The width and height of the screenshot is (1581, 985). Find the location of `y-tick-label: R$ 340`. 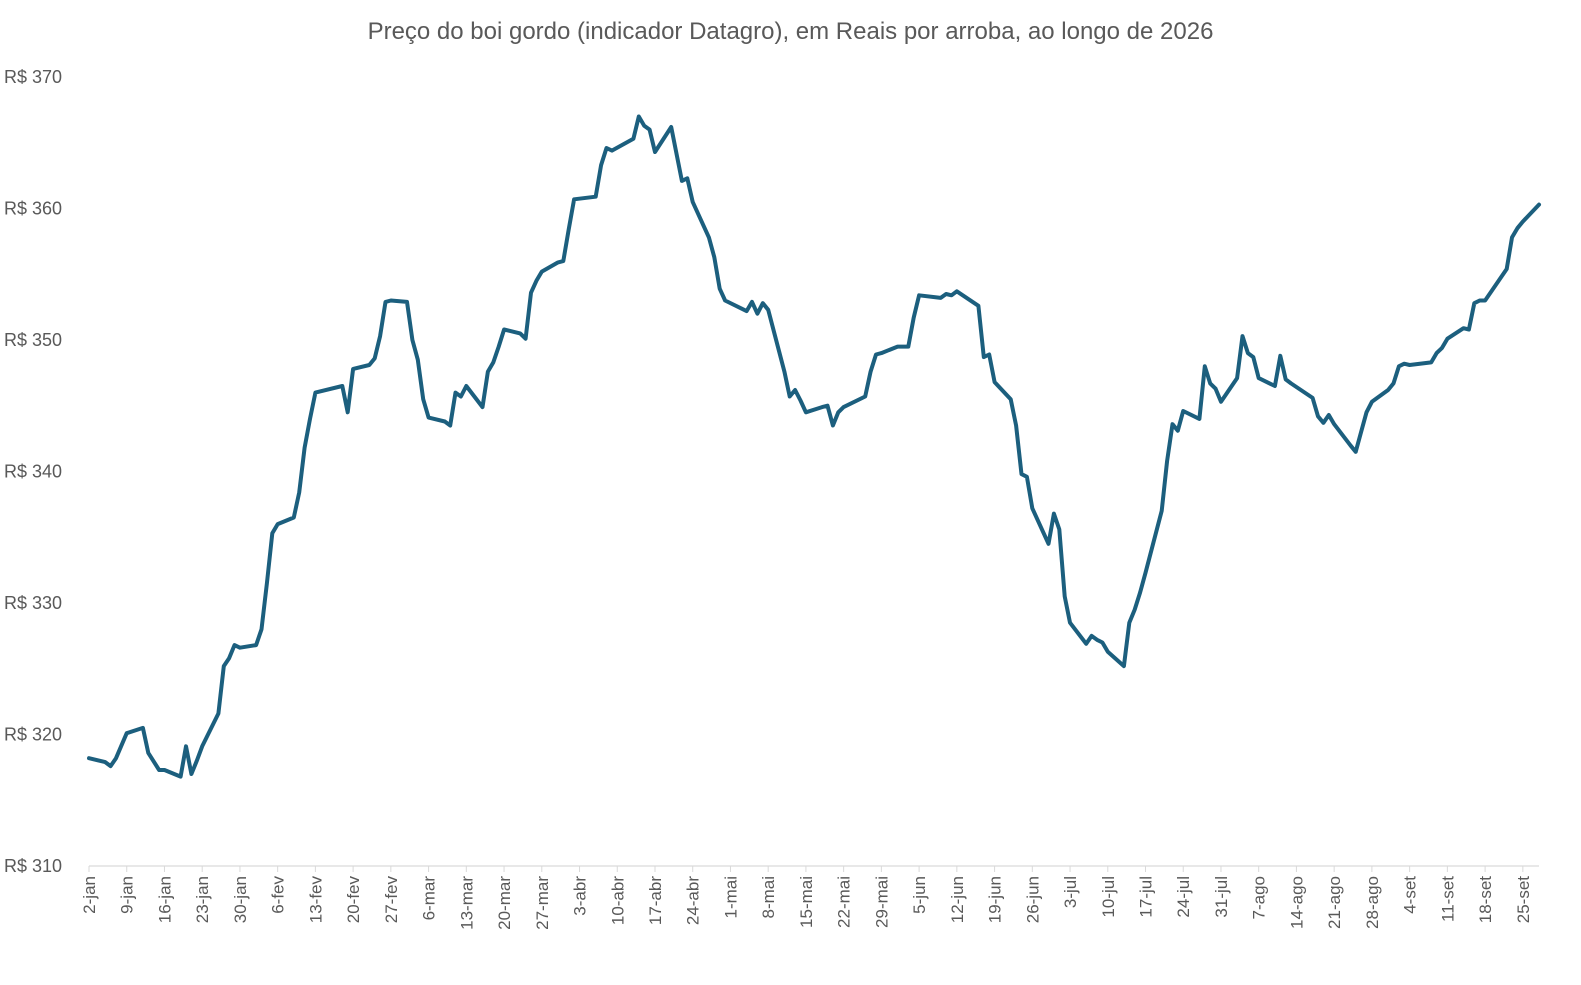

y-tick-label: R$ 340 is located at coordinates (33, 472).